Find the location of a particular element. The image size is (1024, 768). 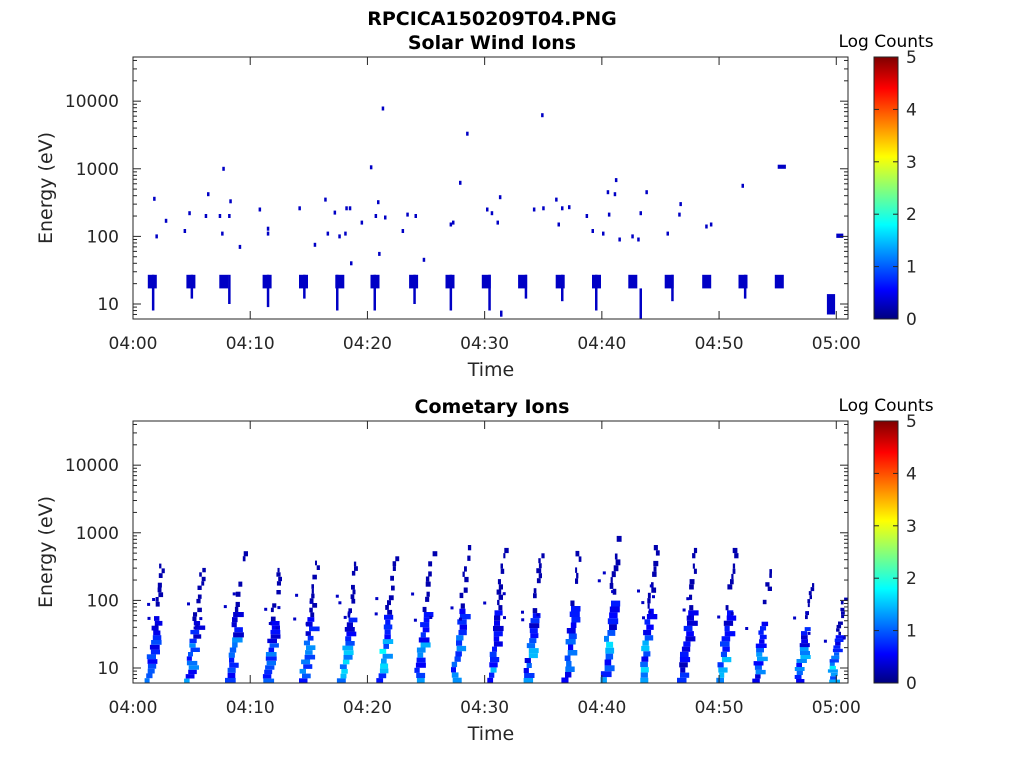

x-tick-label: 04:20 is located at coordinates (367, 344).